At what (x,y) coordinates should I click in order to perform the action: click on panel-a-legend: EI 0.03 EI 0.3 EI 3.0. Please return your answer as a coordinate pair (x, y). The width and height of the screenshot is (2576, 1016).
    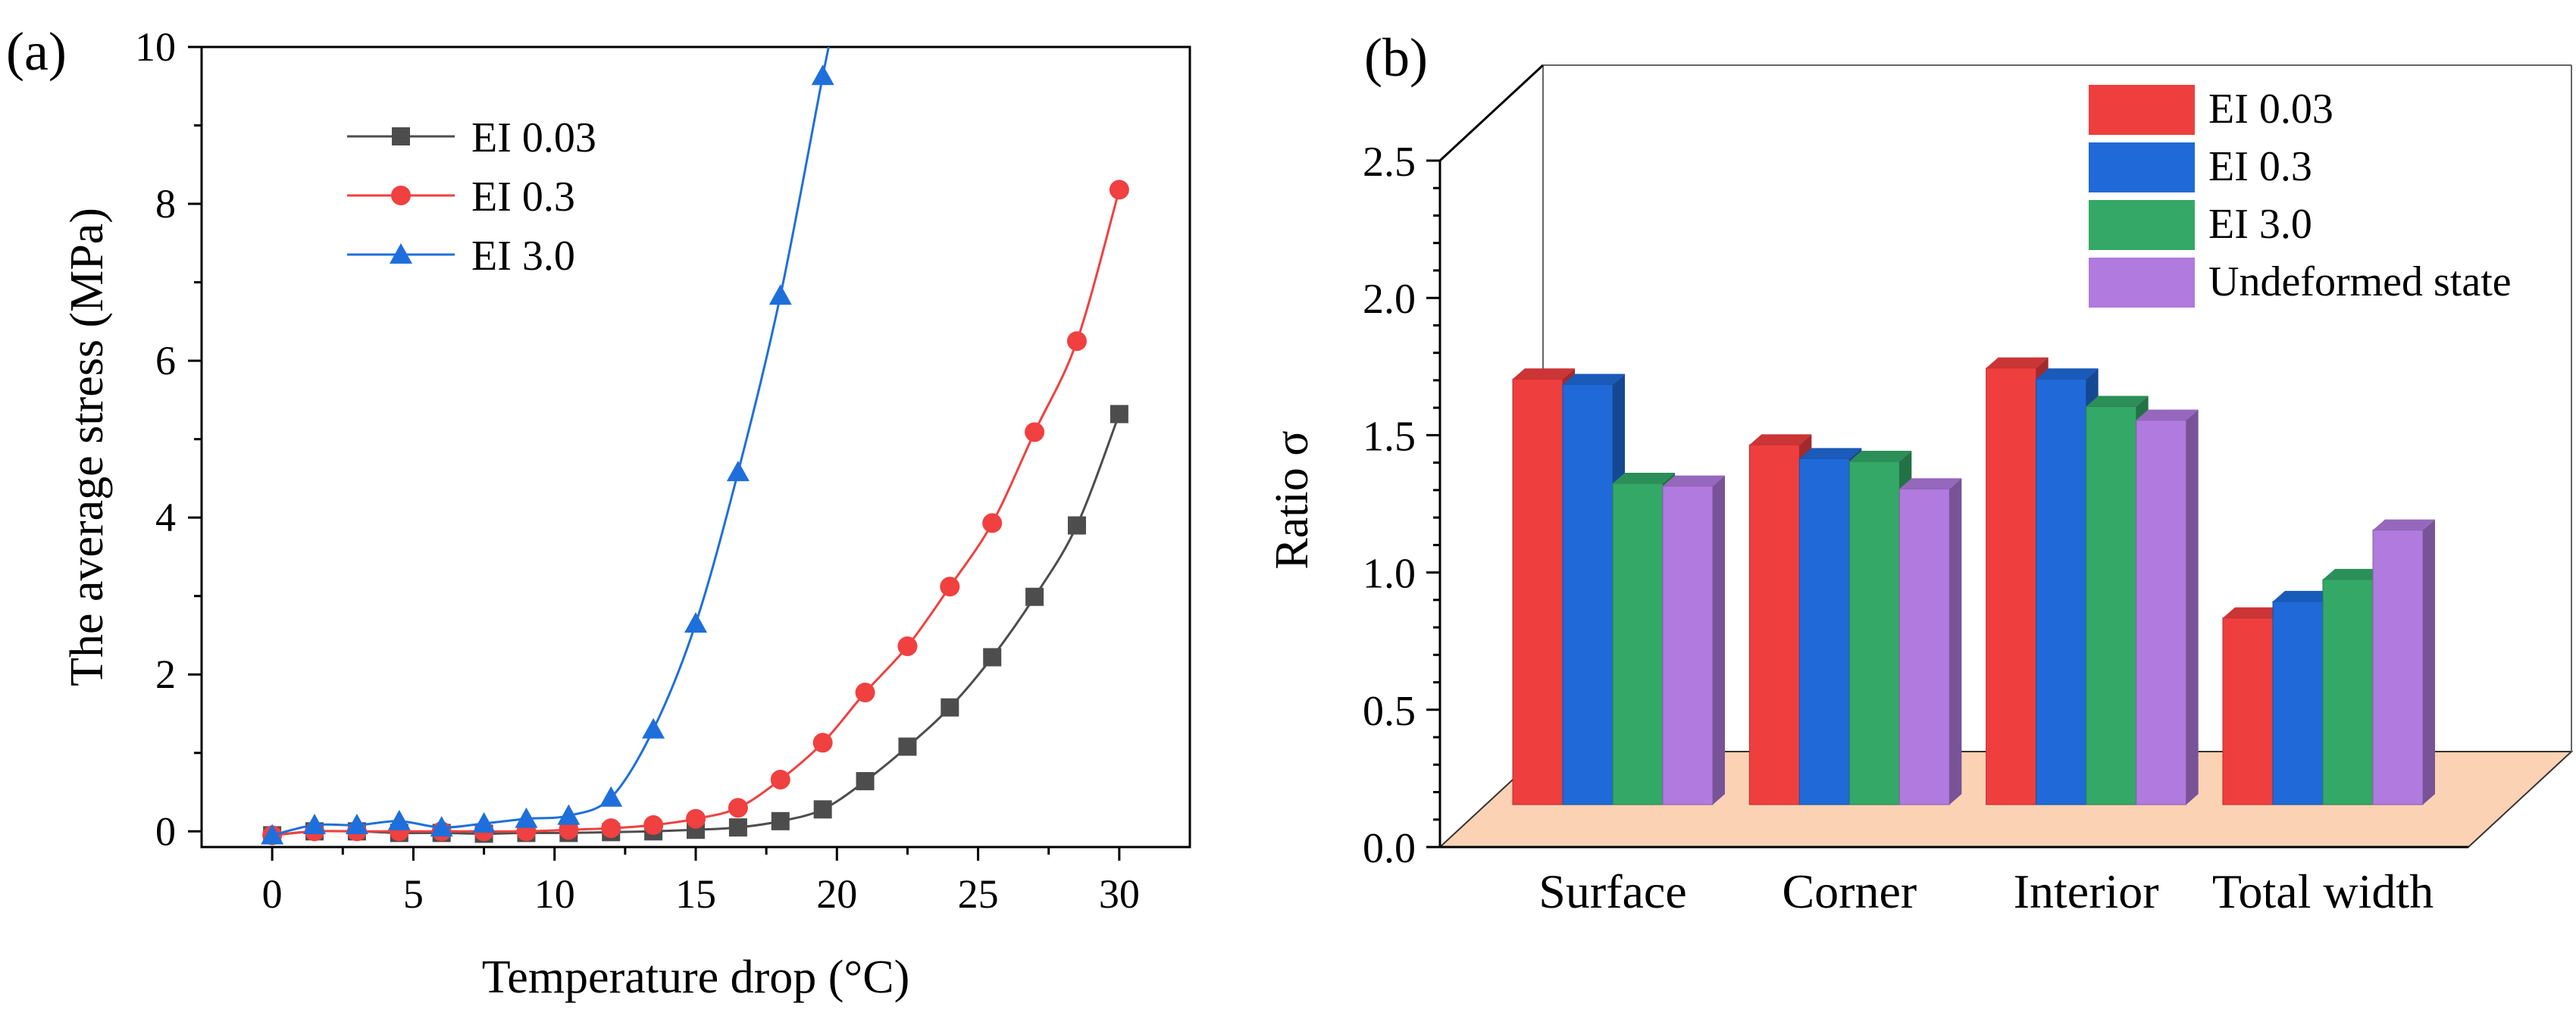
    Looking at the image, I should click on (471, 197).